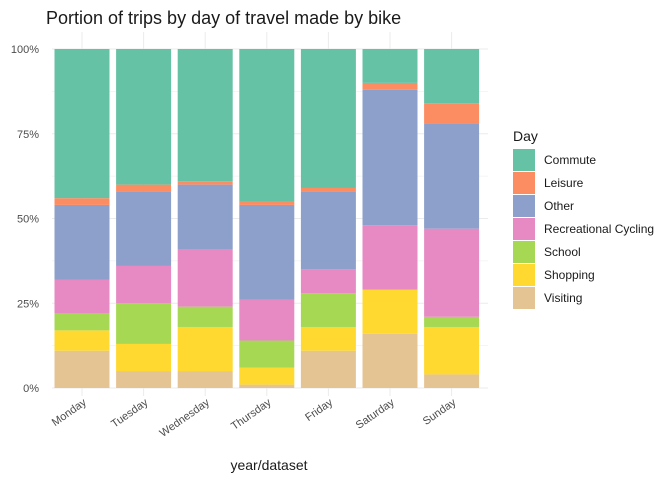 This screenshot has width=672, height=480. I want to click on legend-title: Day, so click(525, 136).